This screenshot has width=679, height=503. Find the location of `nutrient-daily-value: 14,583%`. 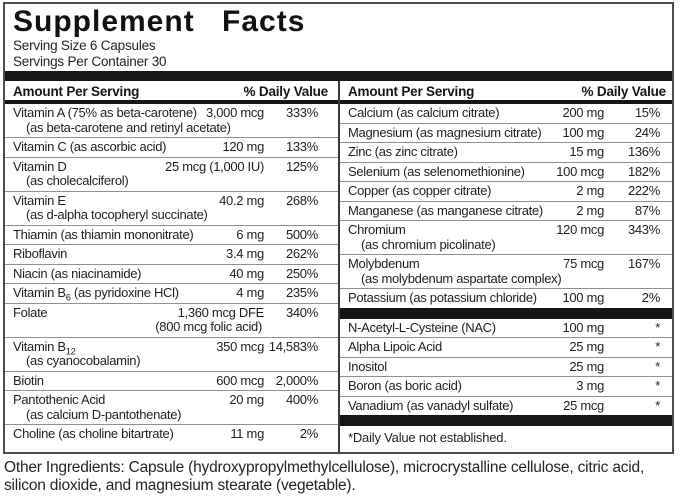

nutrient-daily-value: 14,583% is located at coordinates (293, 346).